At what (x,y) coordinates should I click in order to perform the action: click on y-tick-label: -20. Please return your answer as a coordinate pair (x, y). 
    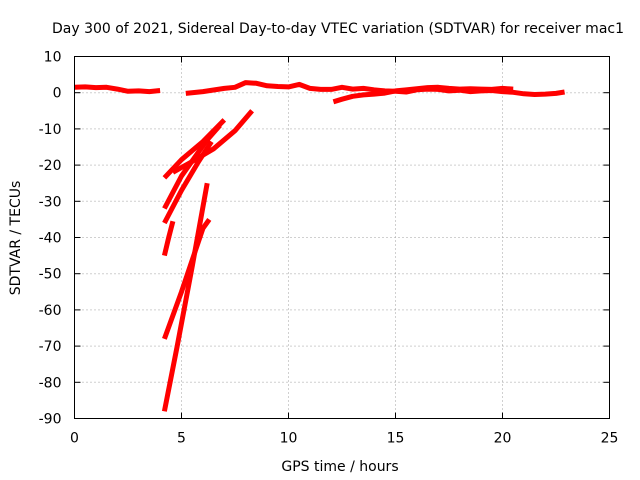
    Looking at the image, I should click on (50, 166).